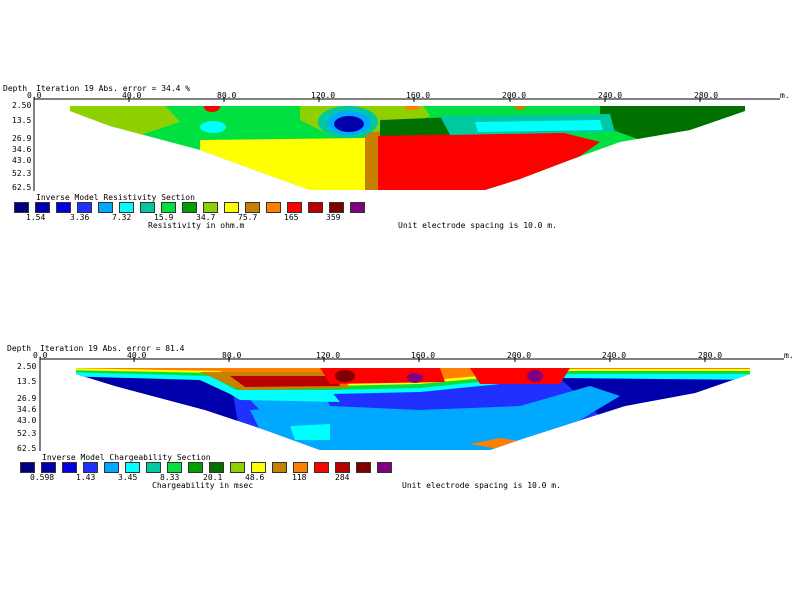 The height and width of the screenshot is (600, 796). What do you see at coordinates (164, 217) in the screenshot?
I see `legend-label: 15.9` at bounding box center [164, 217].